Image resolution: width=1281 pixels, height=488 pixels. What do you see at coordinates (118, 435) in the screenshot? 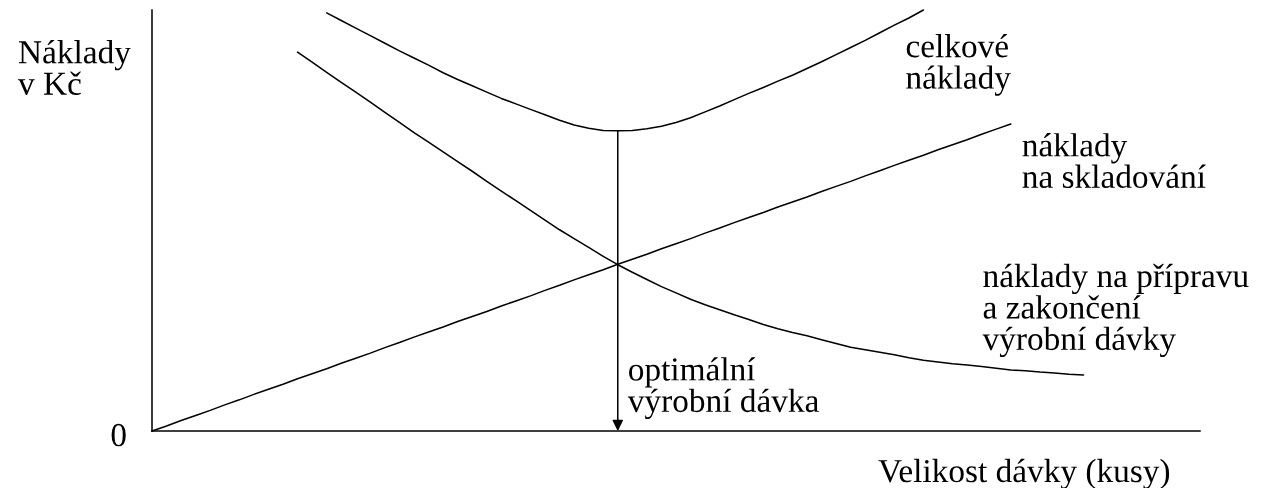
I see `text: 0` at bounding box center [118, 435].